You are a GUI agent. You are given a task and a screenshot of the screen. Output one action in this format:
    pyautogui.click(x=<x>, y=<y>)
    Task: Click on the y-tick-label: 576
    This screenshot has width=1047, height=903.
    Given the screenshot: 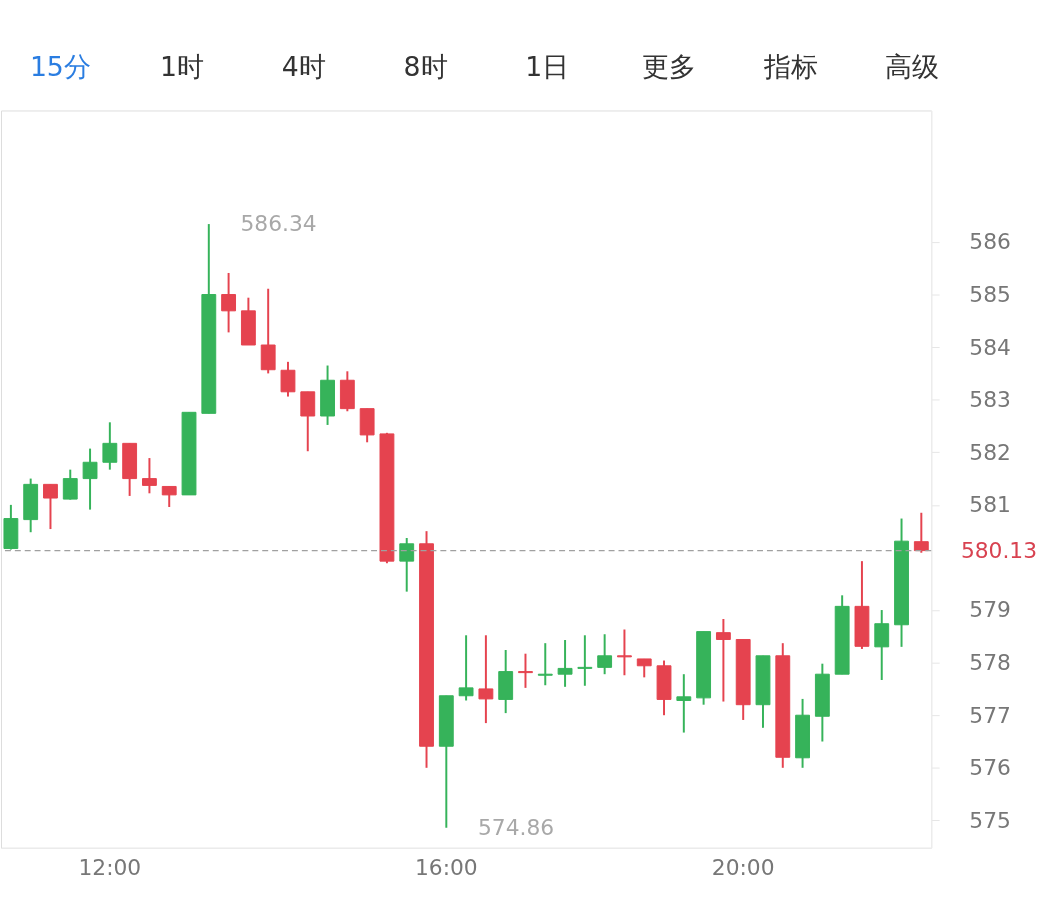 What is the action you would take?
    pyautogui.click(x=990, y=768)
    